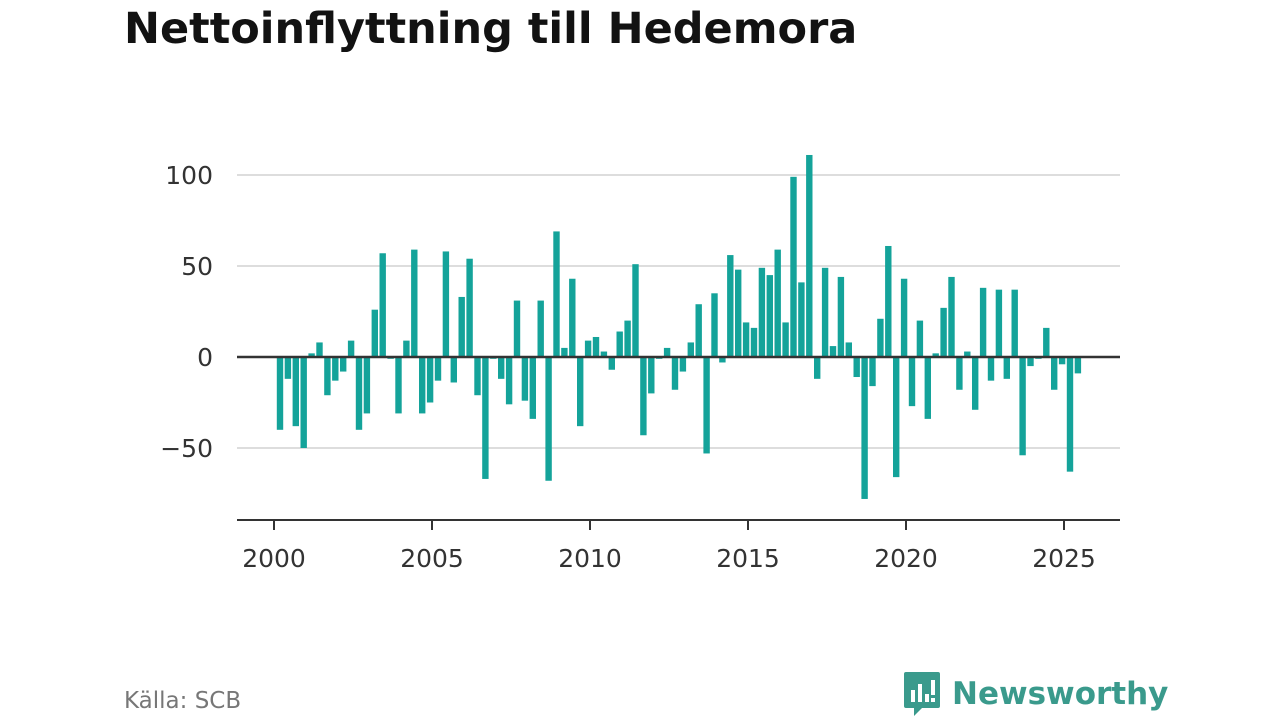  Describe the element at coordinates (274, 558) in the screenshot. I see `x-tick-label: 2000` at that location.